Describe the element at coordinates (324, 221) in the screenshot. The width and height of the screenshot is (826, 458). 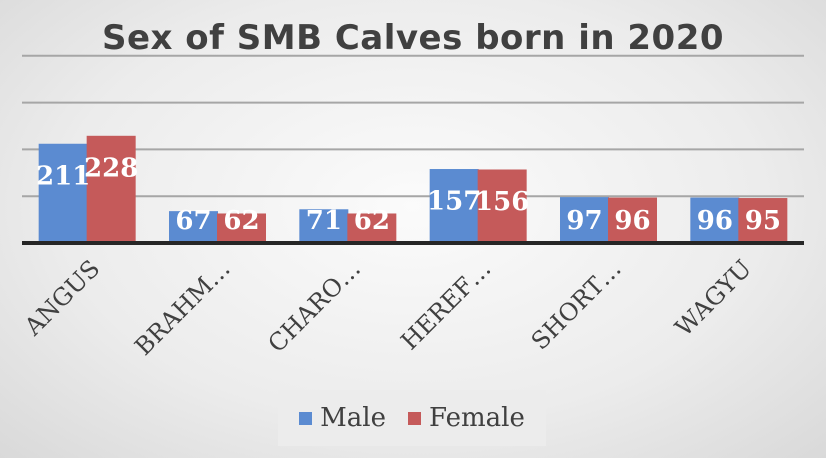
I see `data-label-male-2: 71` at that location.